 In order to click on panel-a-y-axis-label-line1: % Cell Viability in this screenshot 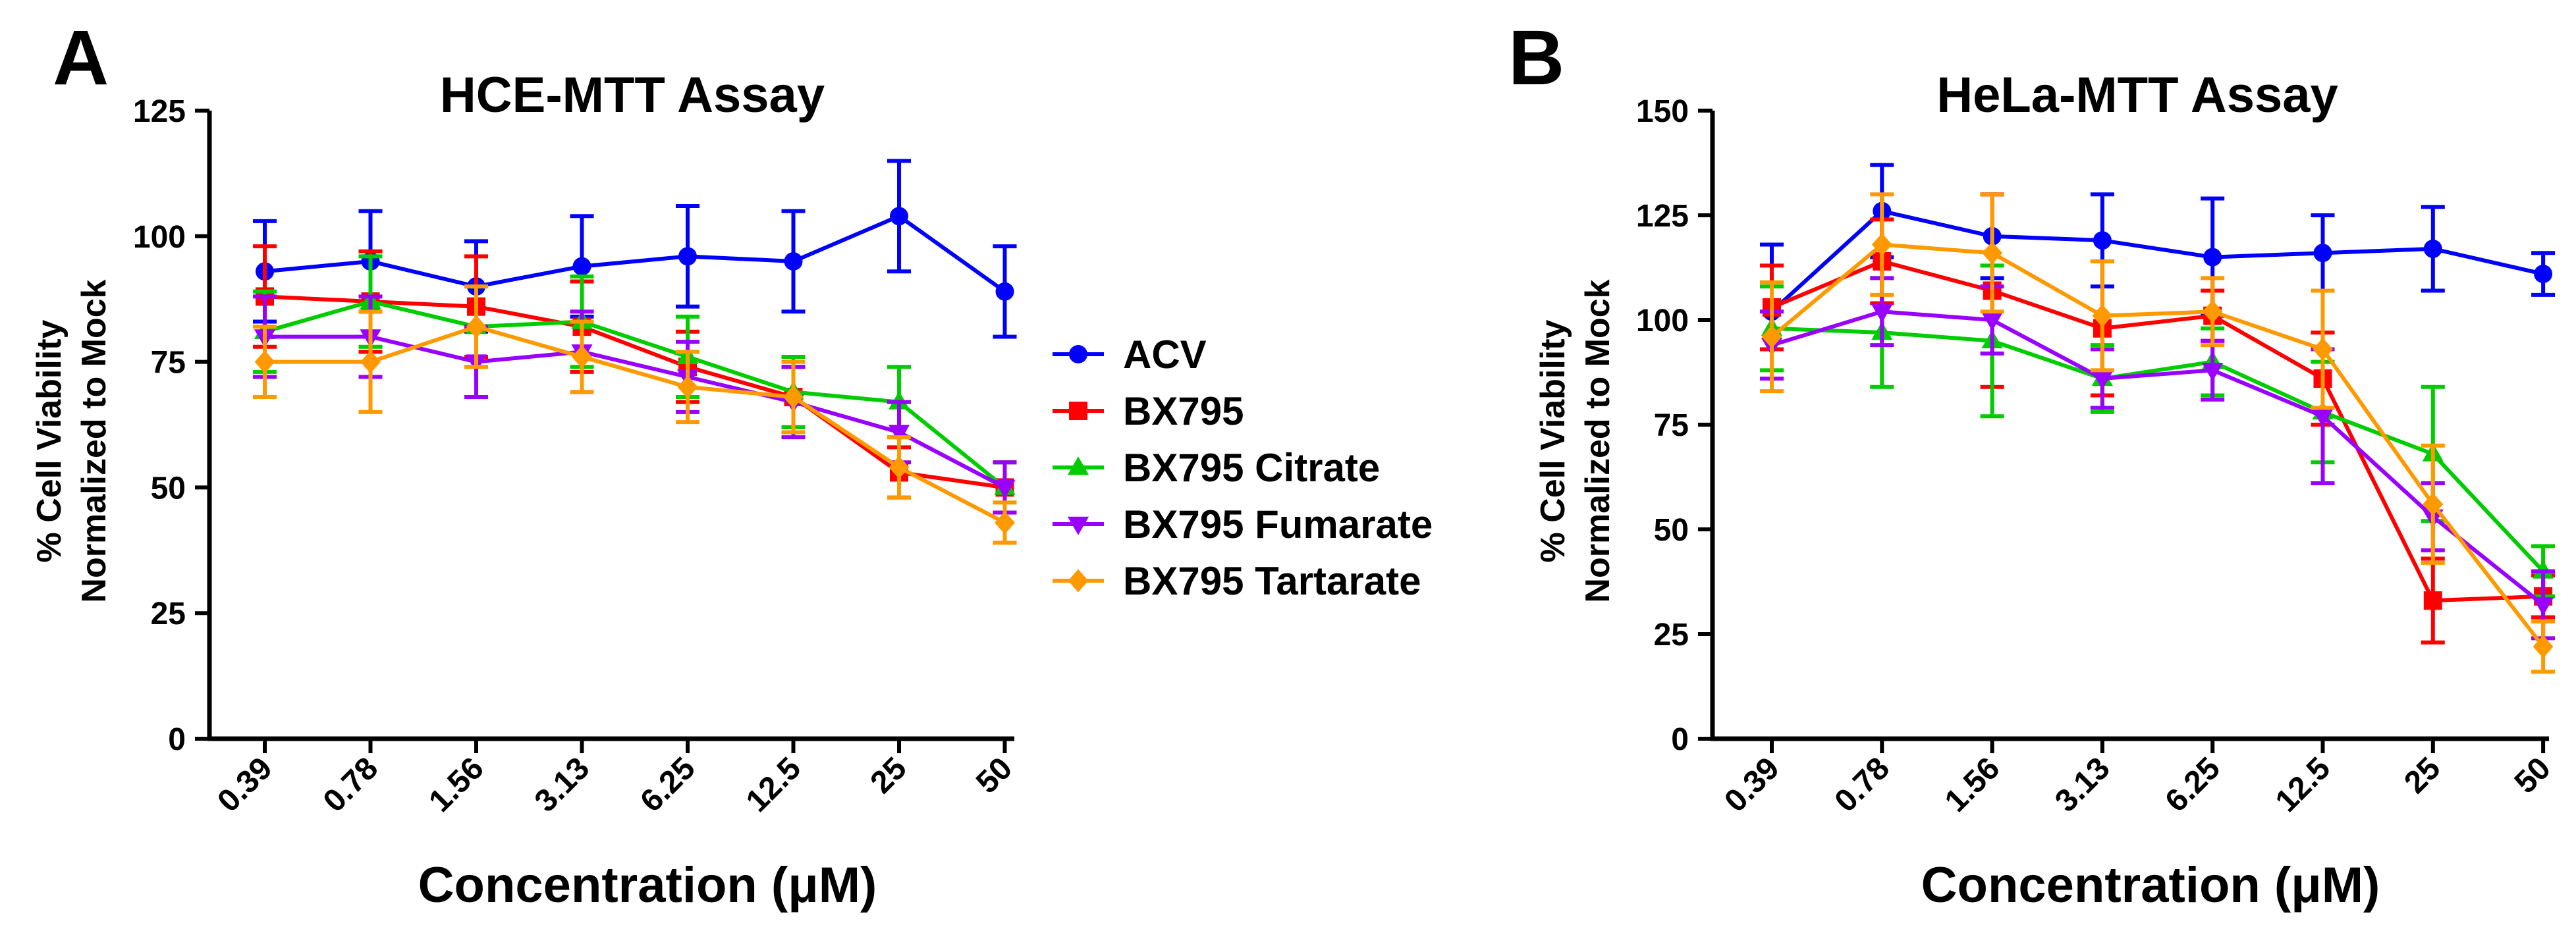, I will do `click(49, 441)`.